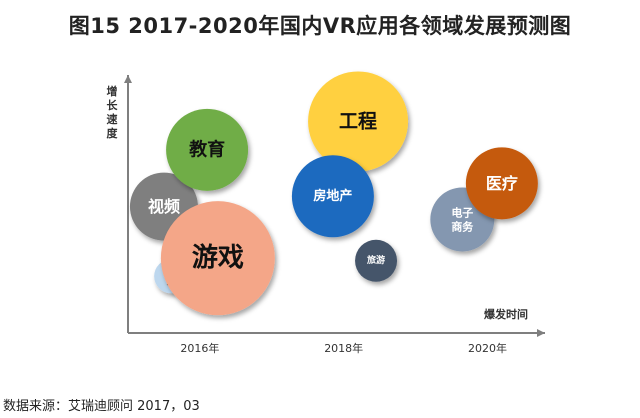  I want to click on bubble: 房地产, so click(332, 196).